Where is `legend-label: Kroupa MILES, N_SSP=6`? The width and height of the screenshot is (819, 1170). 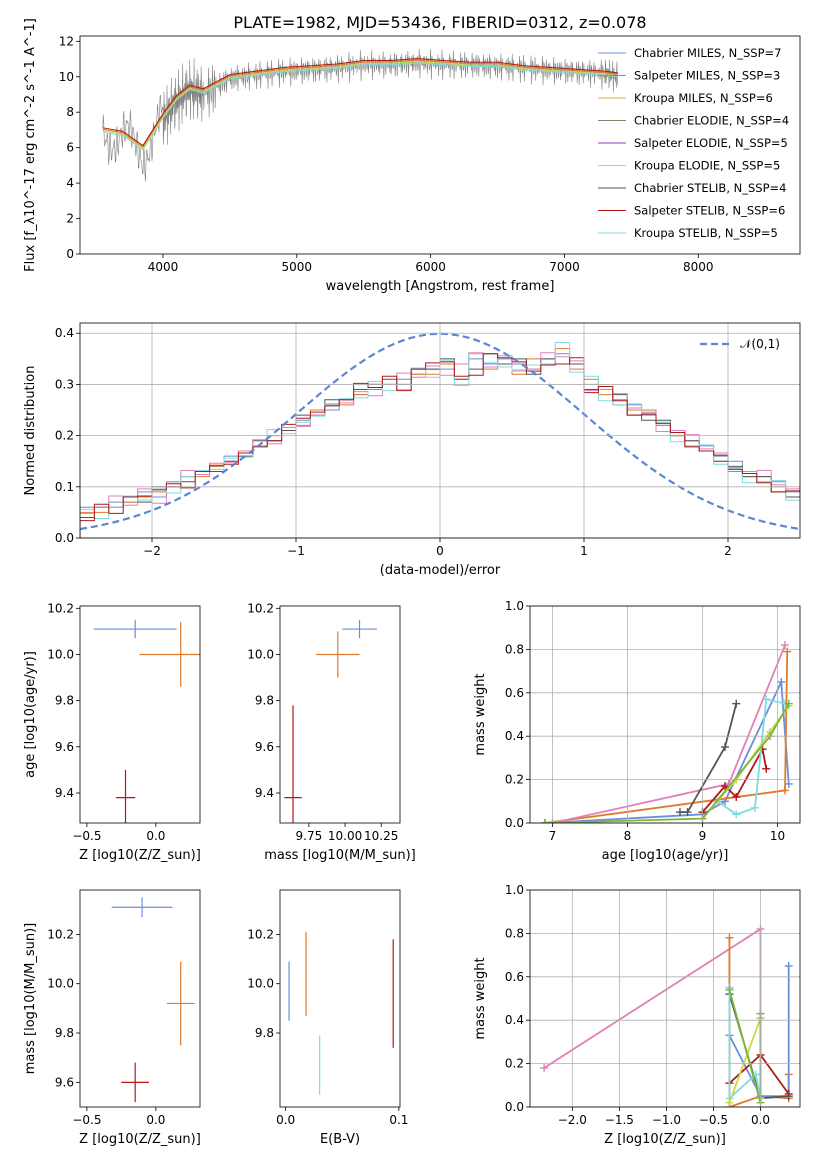
legend-label: Kroupa MILES, N_SSP=6 is located at coordinates (703, 98).